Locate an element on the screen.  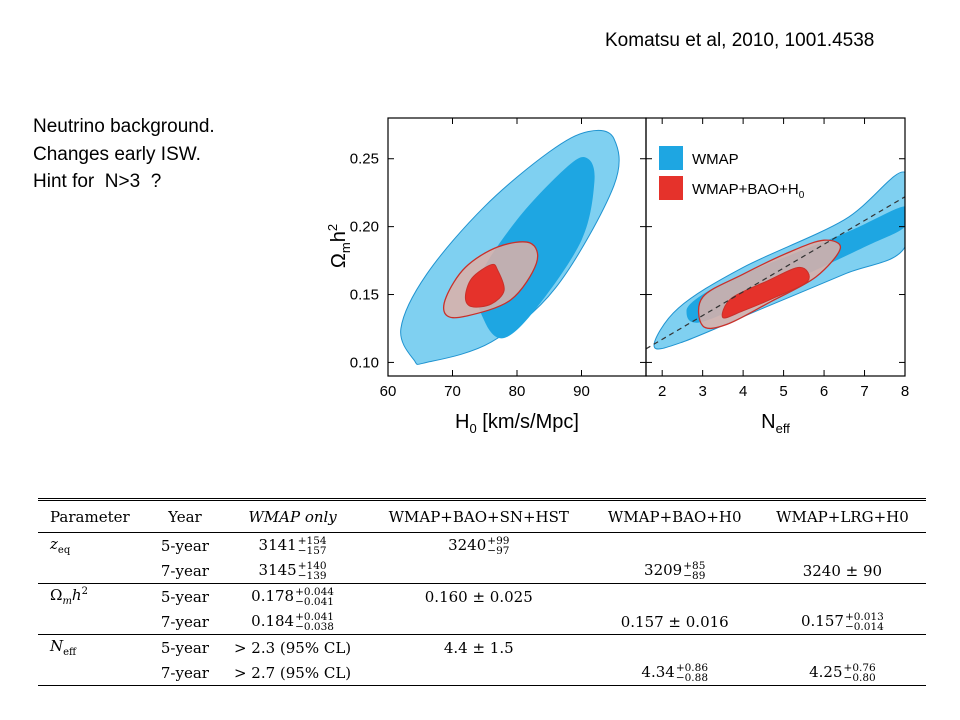
table-cell: 3240 ± 90 is located at coordinates (842, 570).